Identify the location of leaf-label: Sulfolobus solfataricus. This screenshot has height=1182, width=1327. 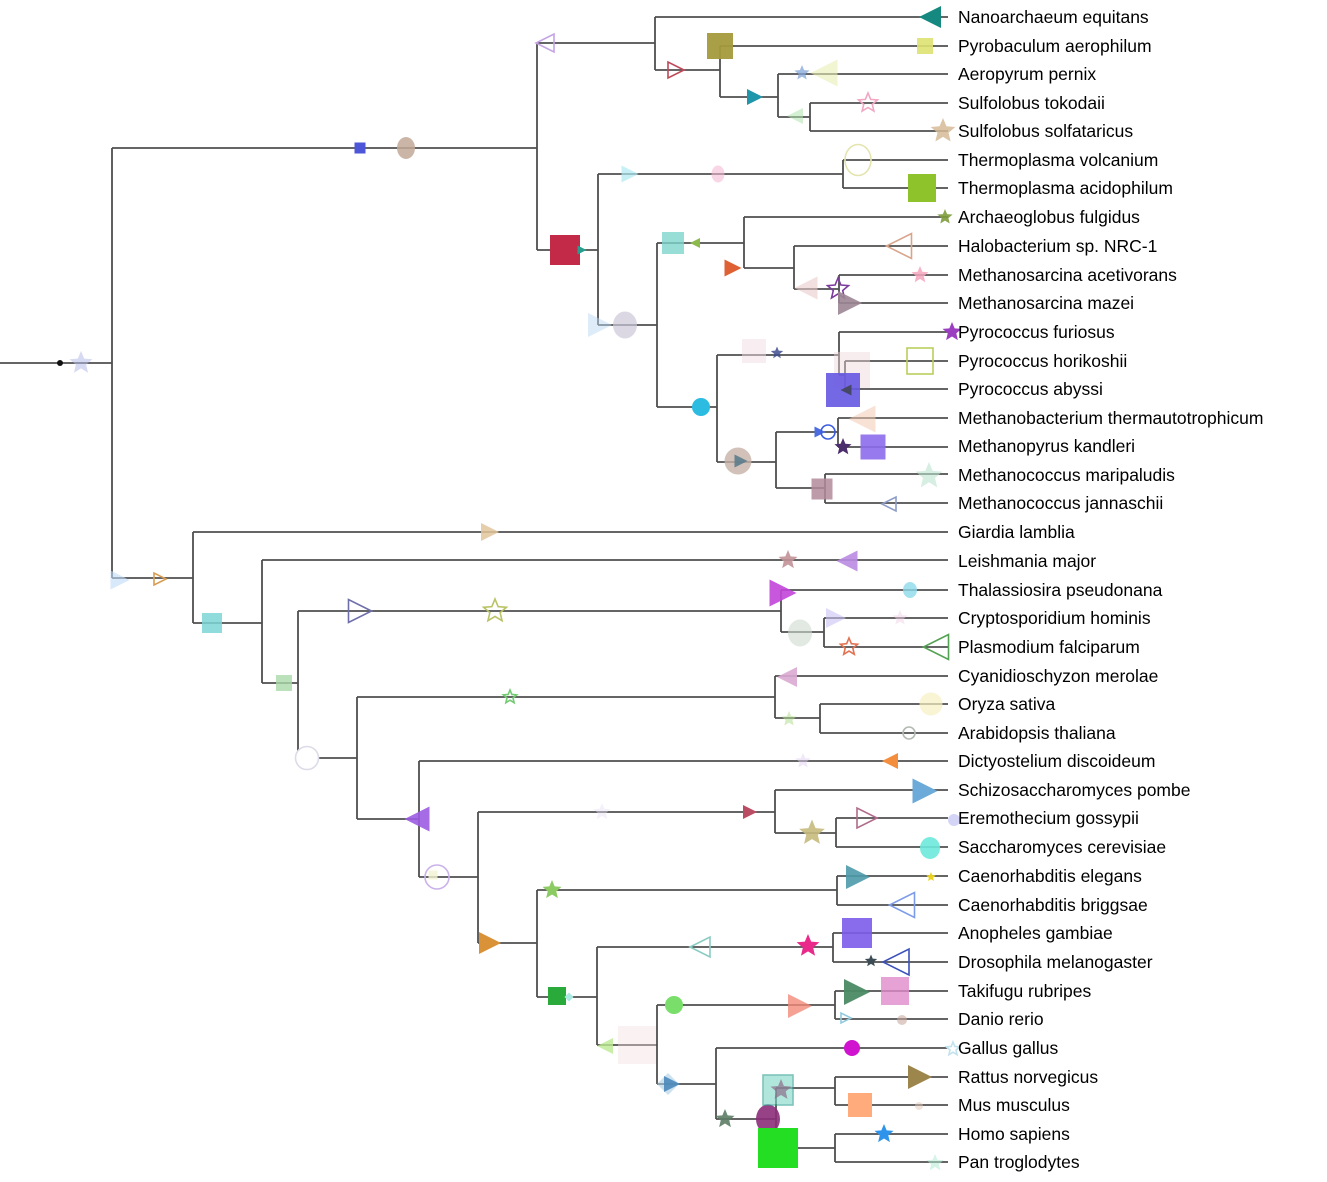
(1045, 131).